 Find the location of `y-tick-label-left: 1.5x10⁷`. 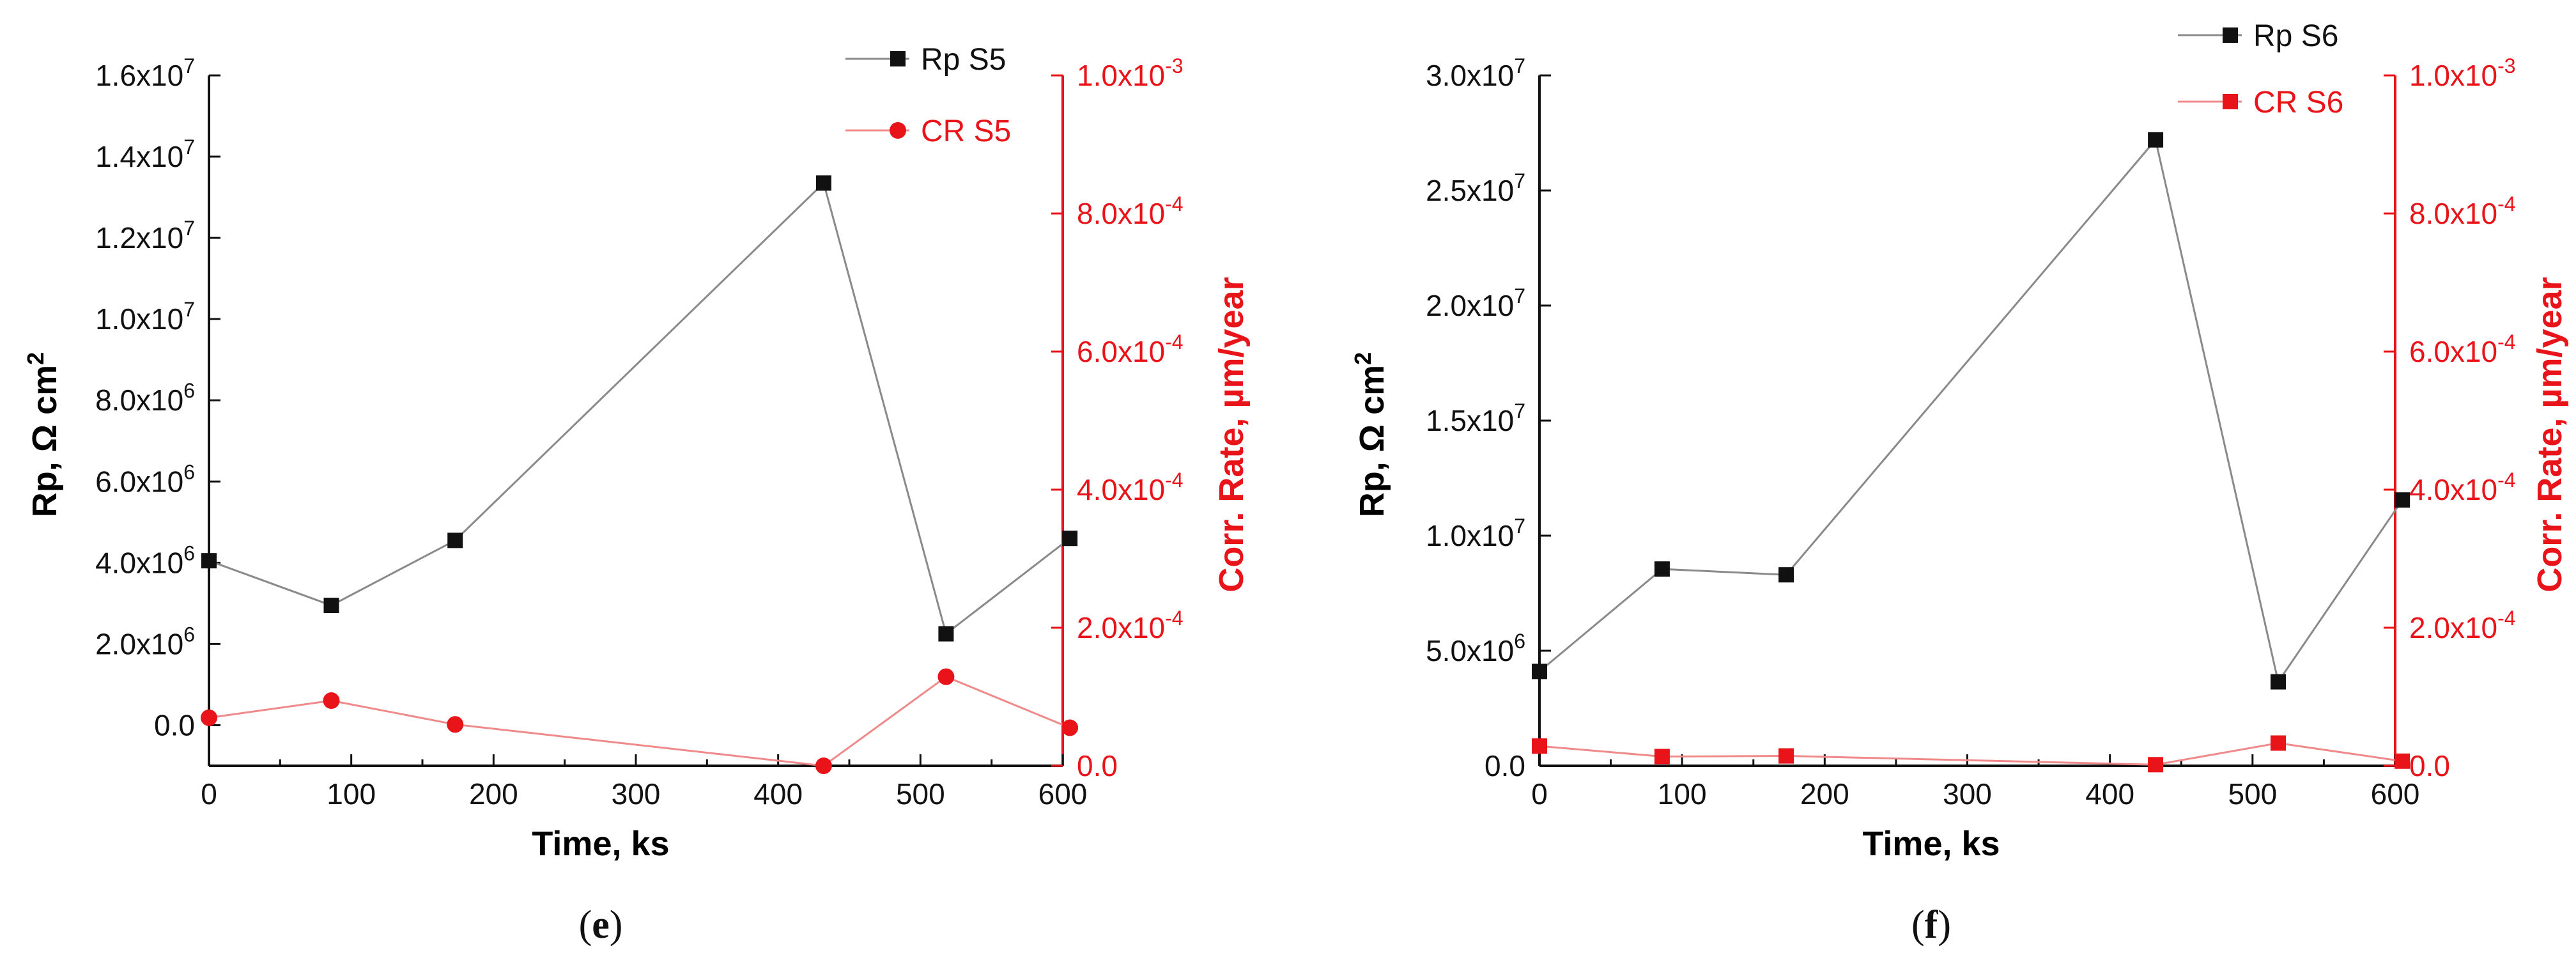

y-tick-label-left: 1.5x10⁷ is located at coordinates (1475, 418).